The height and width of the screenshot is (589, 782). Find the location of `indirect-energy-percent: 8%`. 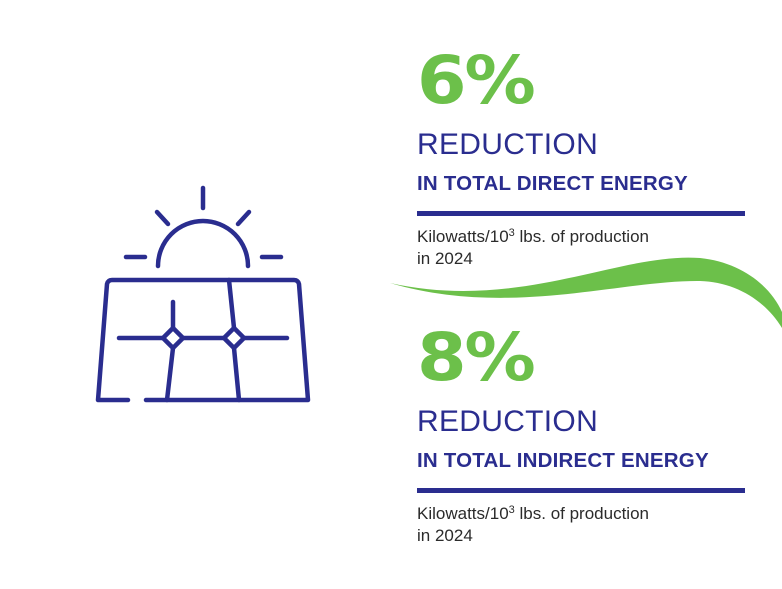

indirect-energy-percent: 8% is located at coordinates (476, 357).